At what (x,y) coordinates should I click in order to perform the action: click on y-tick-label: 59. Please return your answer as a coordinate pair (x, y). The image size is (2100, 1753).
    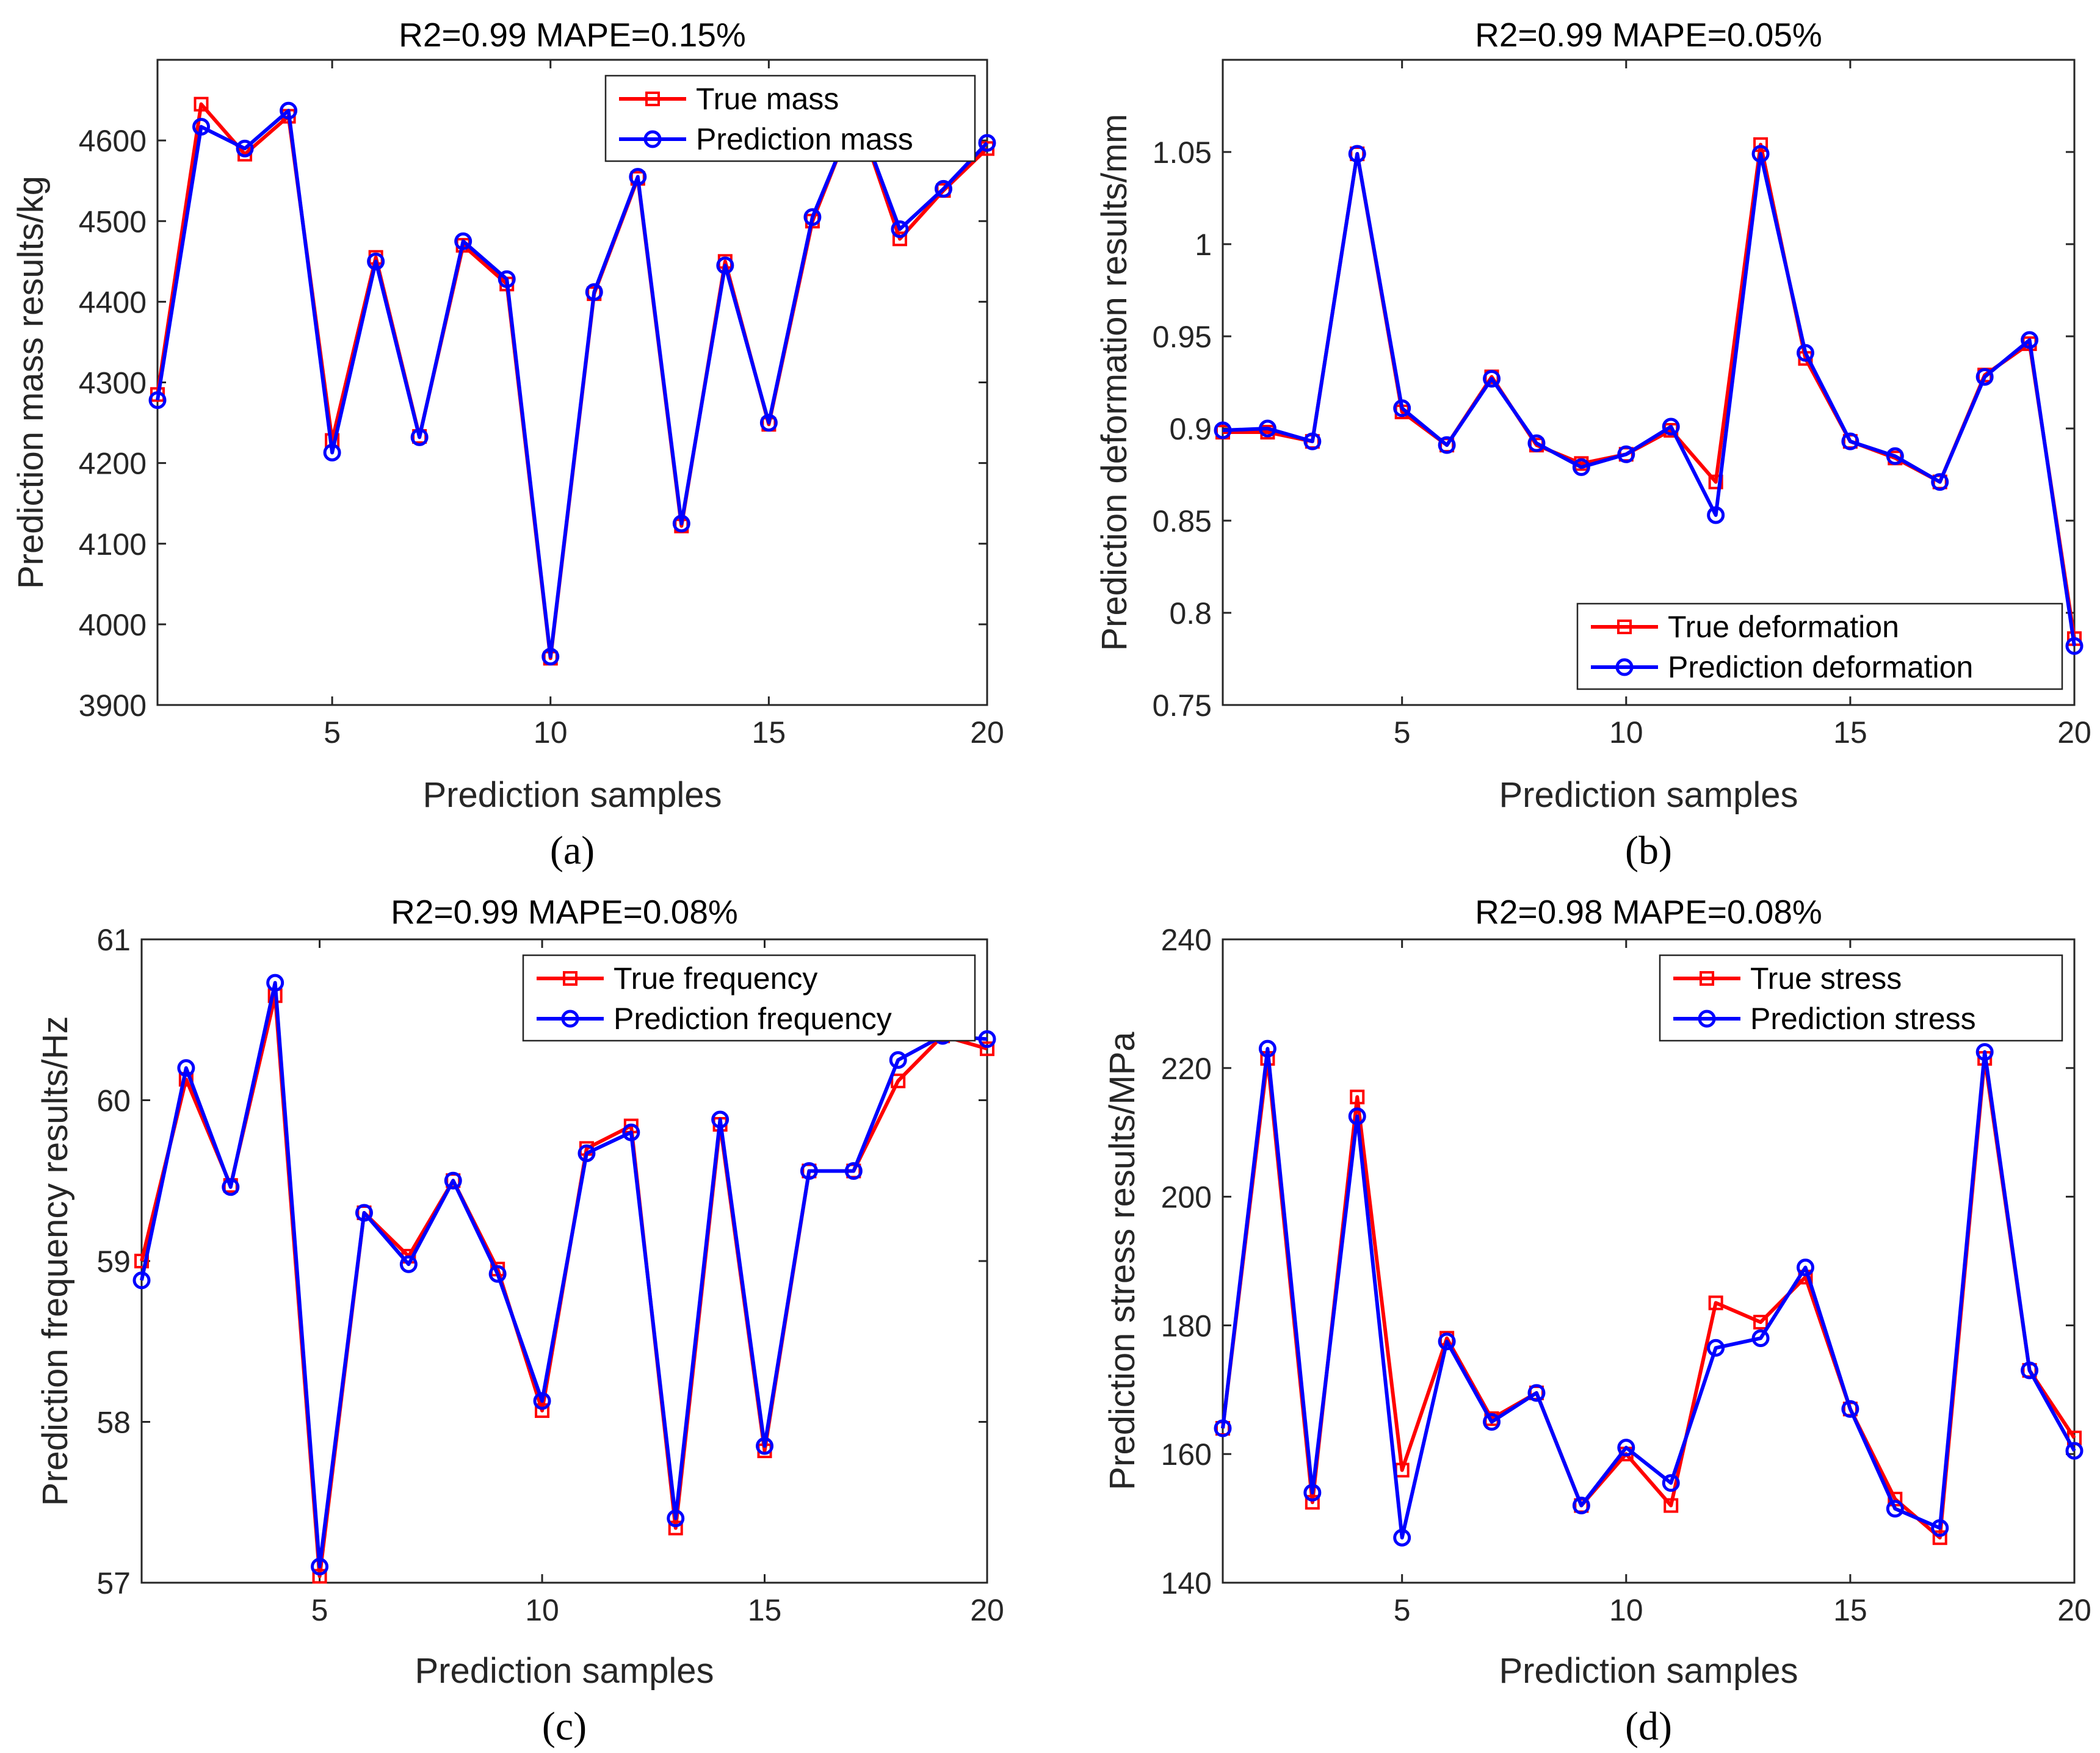
    Looking at the image, I should click on (113, 1262).